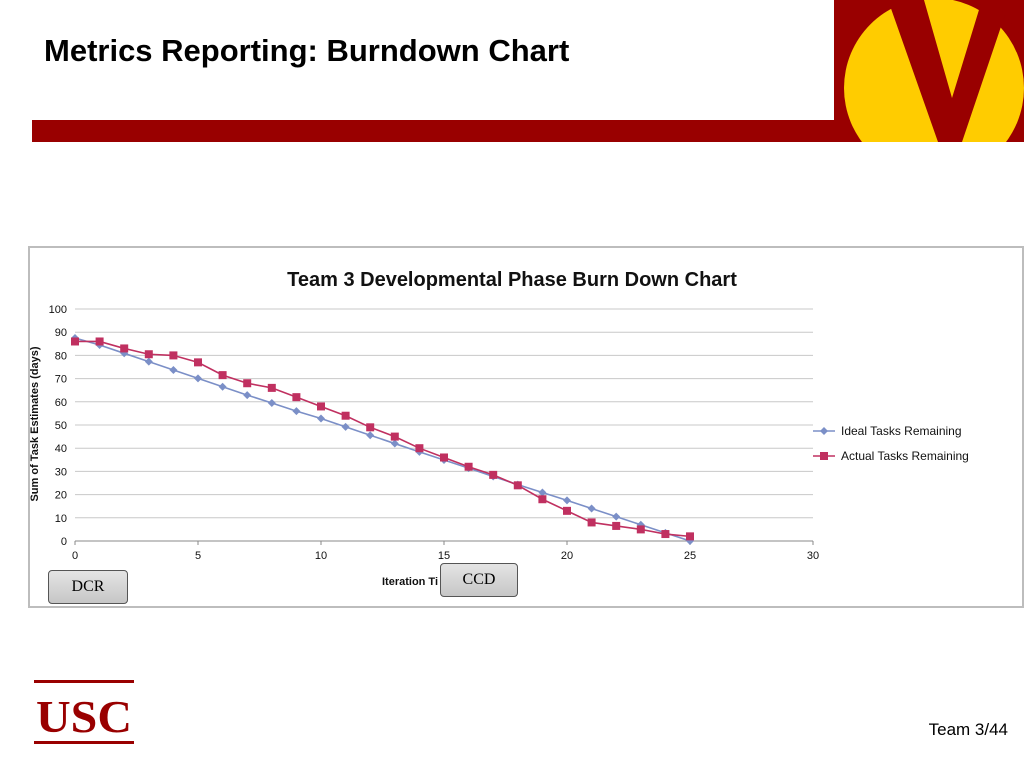 The height and width of the screenshot is (768, 1024). I want to click on x-tick-label: 15, so click(444, 556).